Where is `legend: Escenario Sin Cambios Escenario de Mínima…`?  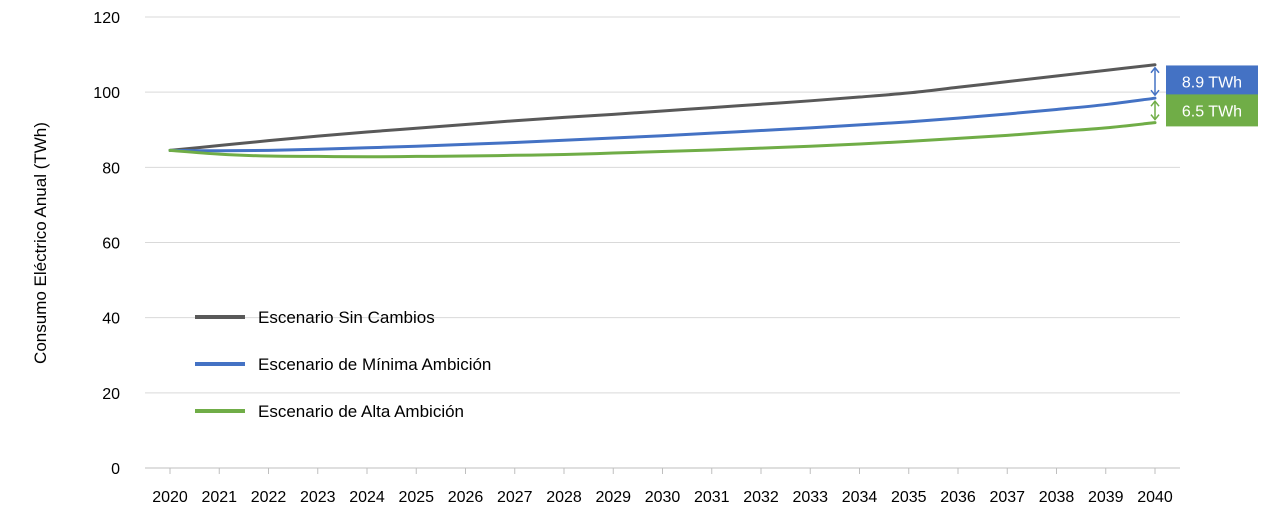 legend: Escenario Sin Cambios Escenario de Mínima… is located at coordinates (343, 364).